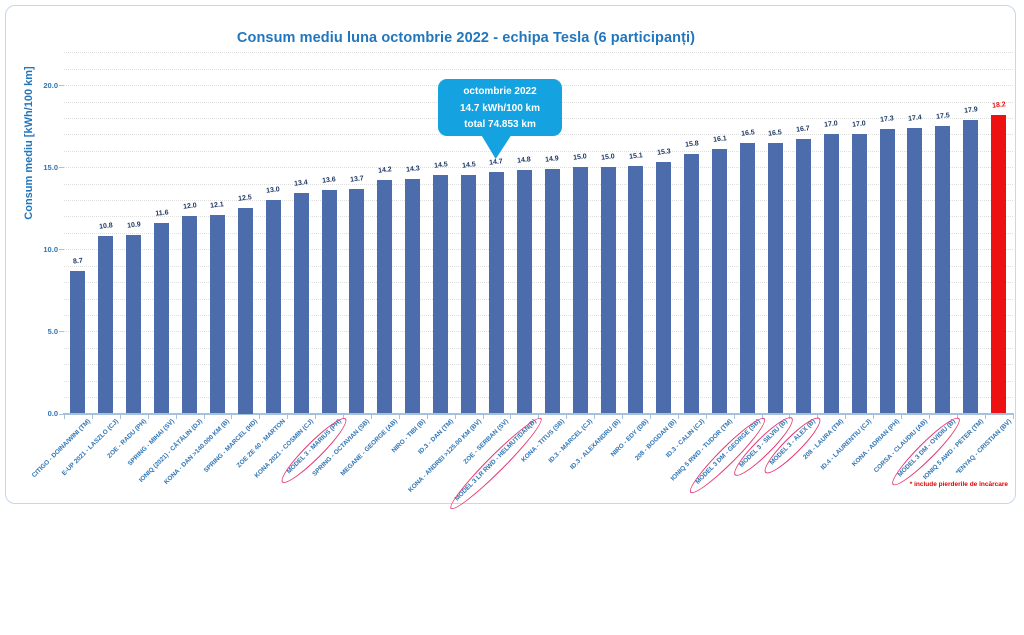  What do you see at coordinates (52, 413) in the screenshot?
I see `y-tick-label: 0.0` at bounding box center [52, 413].